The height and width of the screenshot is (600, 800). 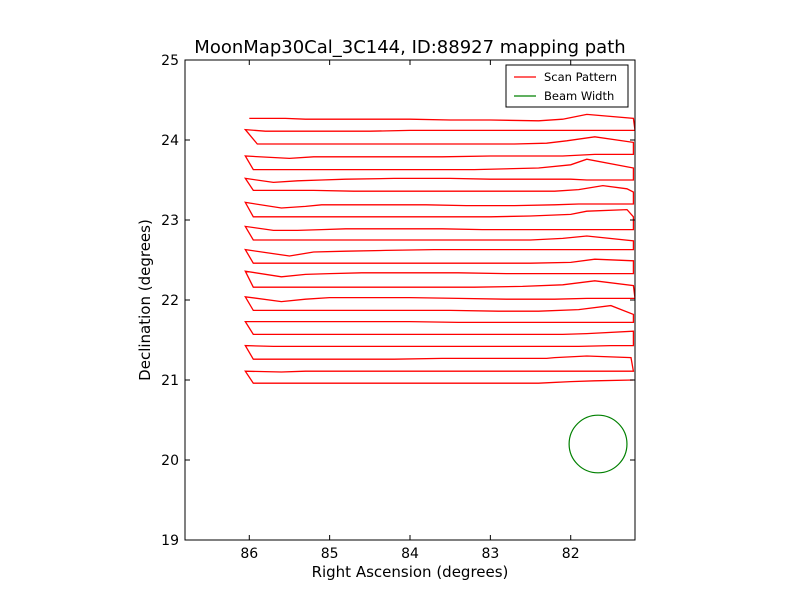 What do you see at coordinates (170, 381) in the screenshot?
I see `y-tick-label: 21` at bounding box center [170, 381].